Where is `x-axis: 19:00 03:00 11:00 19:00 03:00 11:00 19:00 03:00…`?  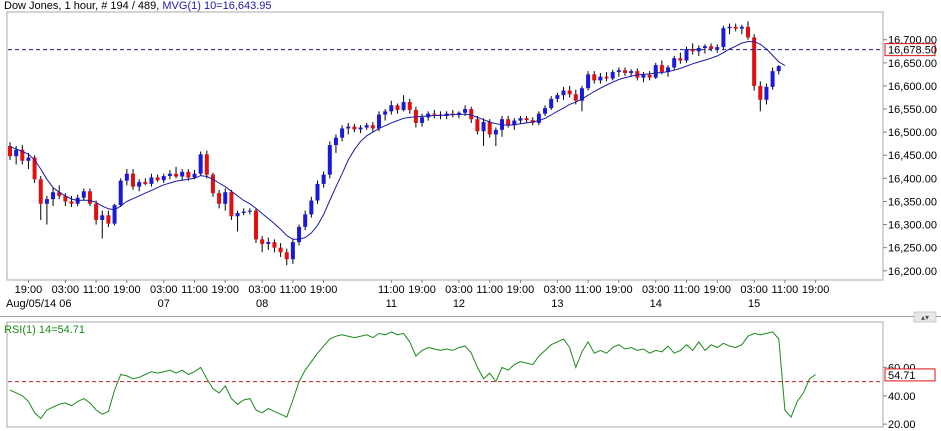 x-axis: 19:00 03:00 11:00 19:00 03:00 11:00 19:00 03:00… is located at coordinates (417, 295).